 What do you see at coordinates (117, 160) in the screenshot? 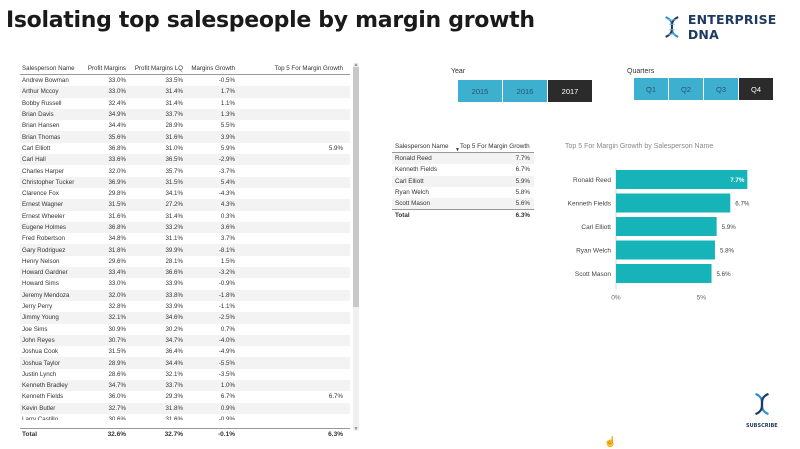
I see `cell-profit-margins: 33.6%` at bounding box center [117, 160].